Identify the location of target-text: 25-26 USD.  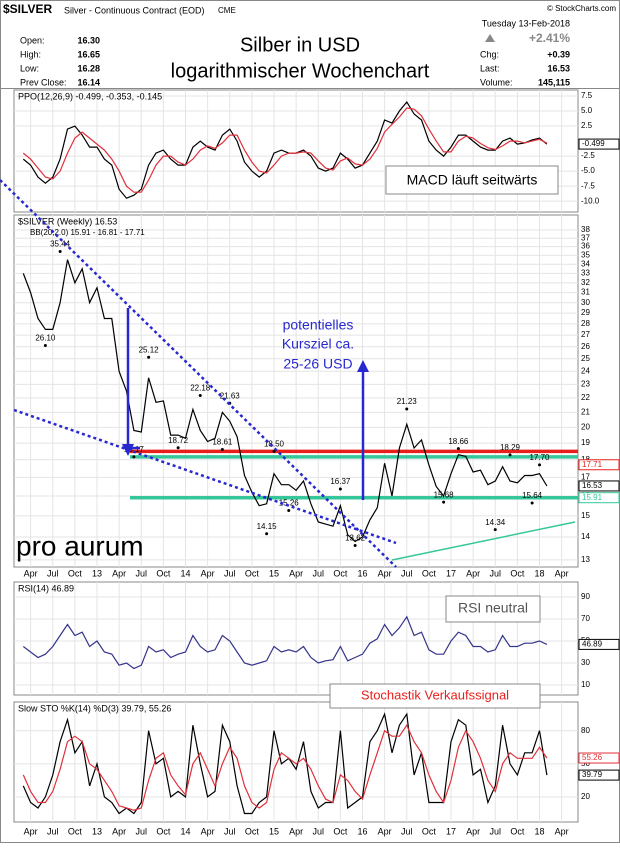
(317, 364).